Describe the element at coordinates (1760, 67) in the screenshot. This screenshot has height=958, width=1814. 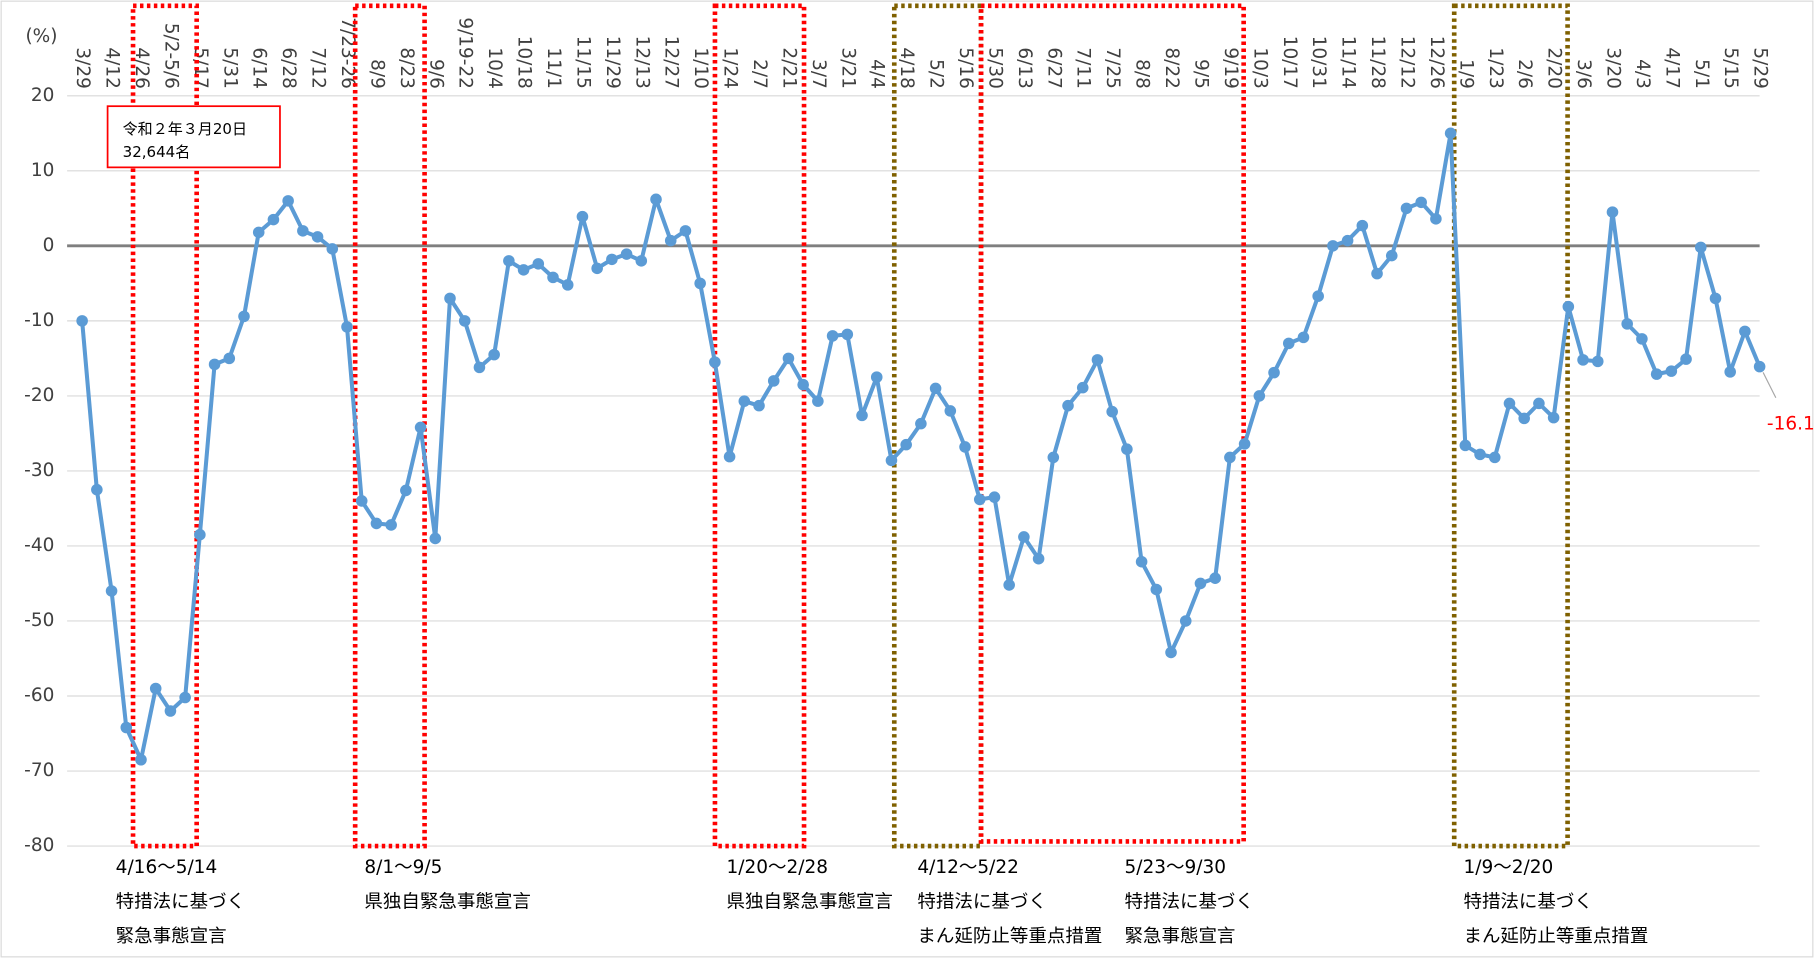
I see `x-tick-label: 5/29` at that location.